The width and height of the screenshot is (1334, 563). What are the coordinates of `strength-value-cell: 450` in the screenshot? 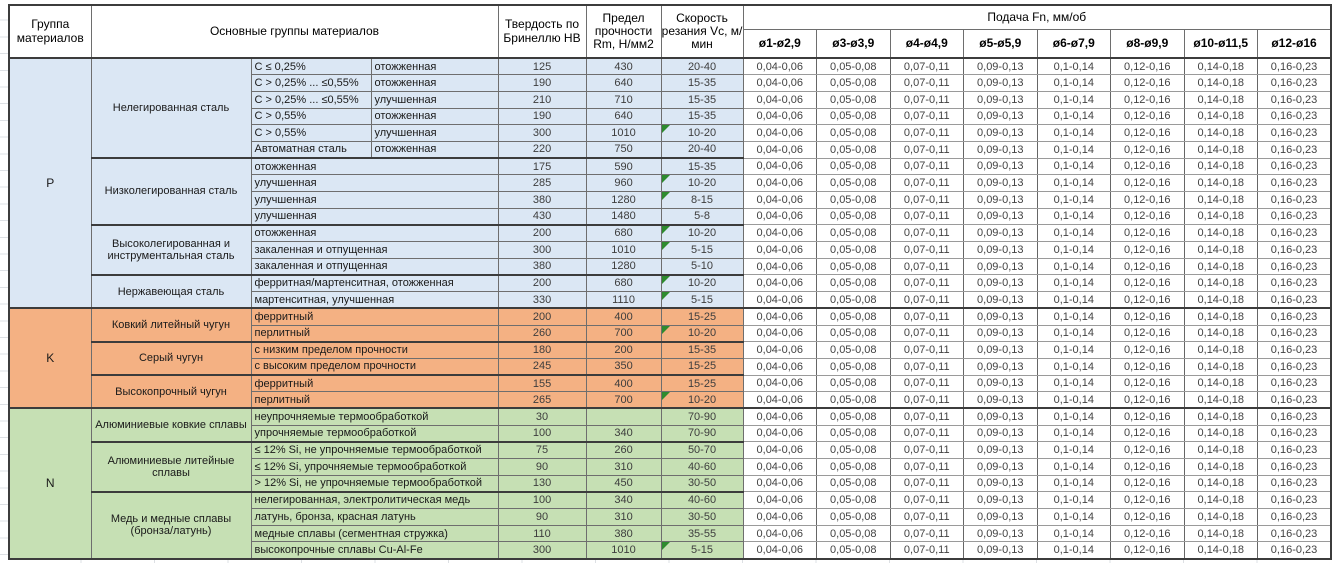 It's located at (623, 483).